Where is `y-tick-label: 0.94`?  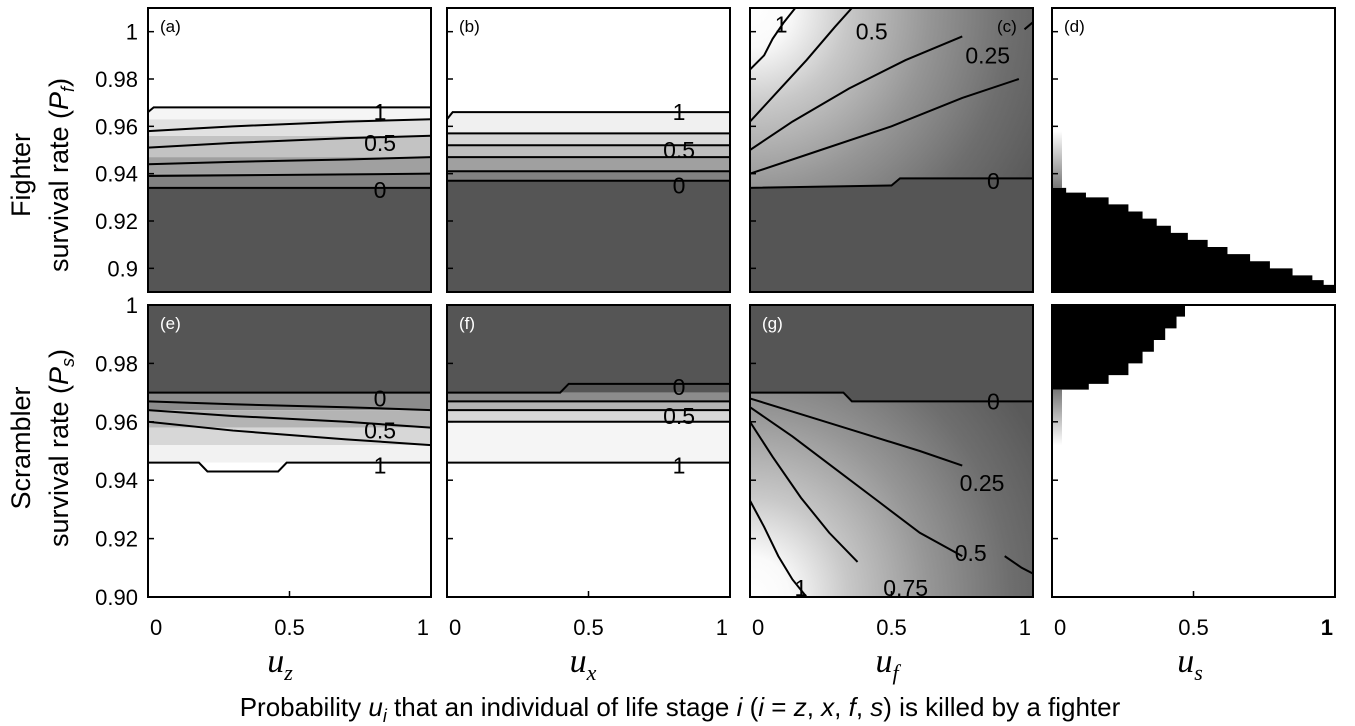 y-tick-label: 0.94 is located at coordinates (116, 174).